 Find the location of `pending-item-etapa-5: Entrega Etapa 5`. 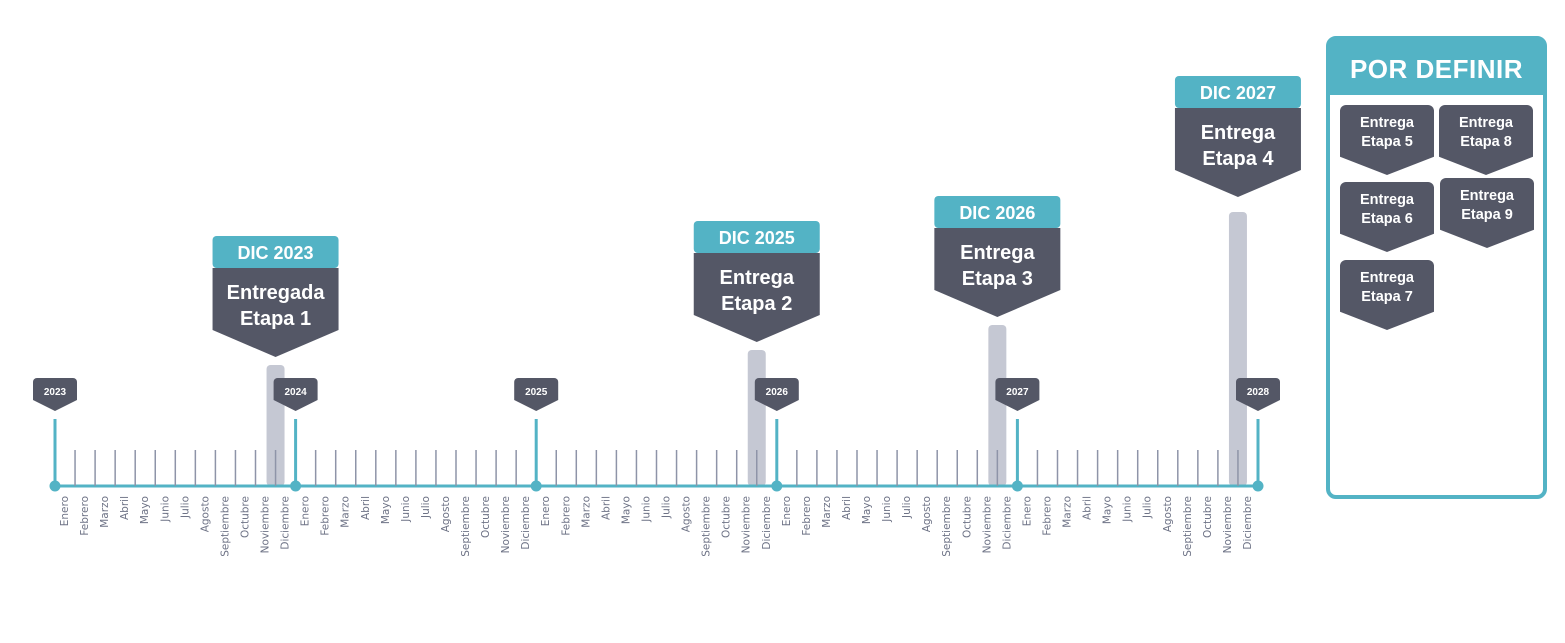

pending-item-etapa-5: Entrega Etapa 5 is located at coordinates (1387, 140).